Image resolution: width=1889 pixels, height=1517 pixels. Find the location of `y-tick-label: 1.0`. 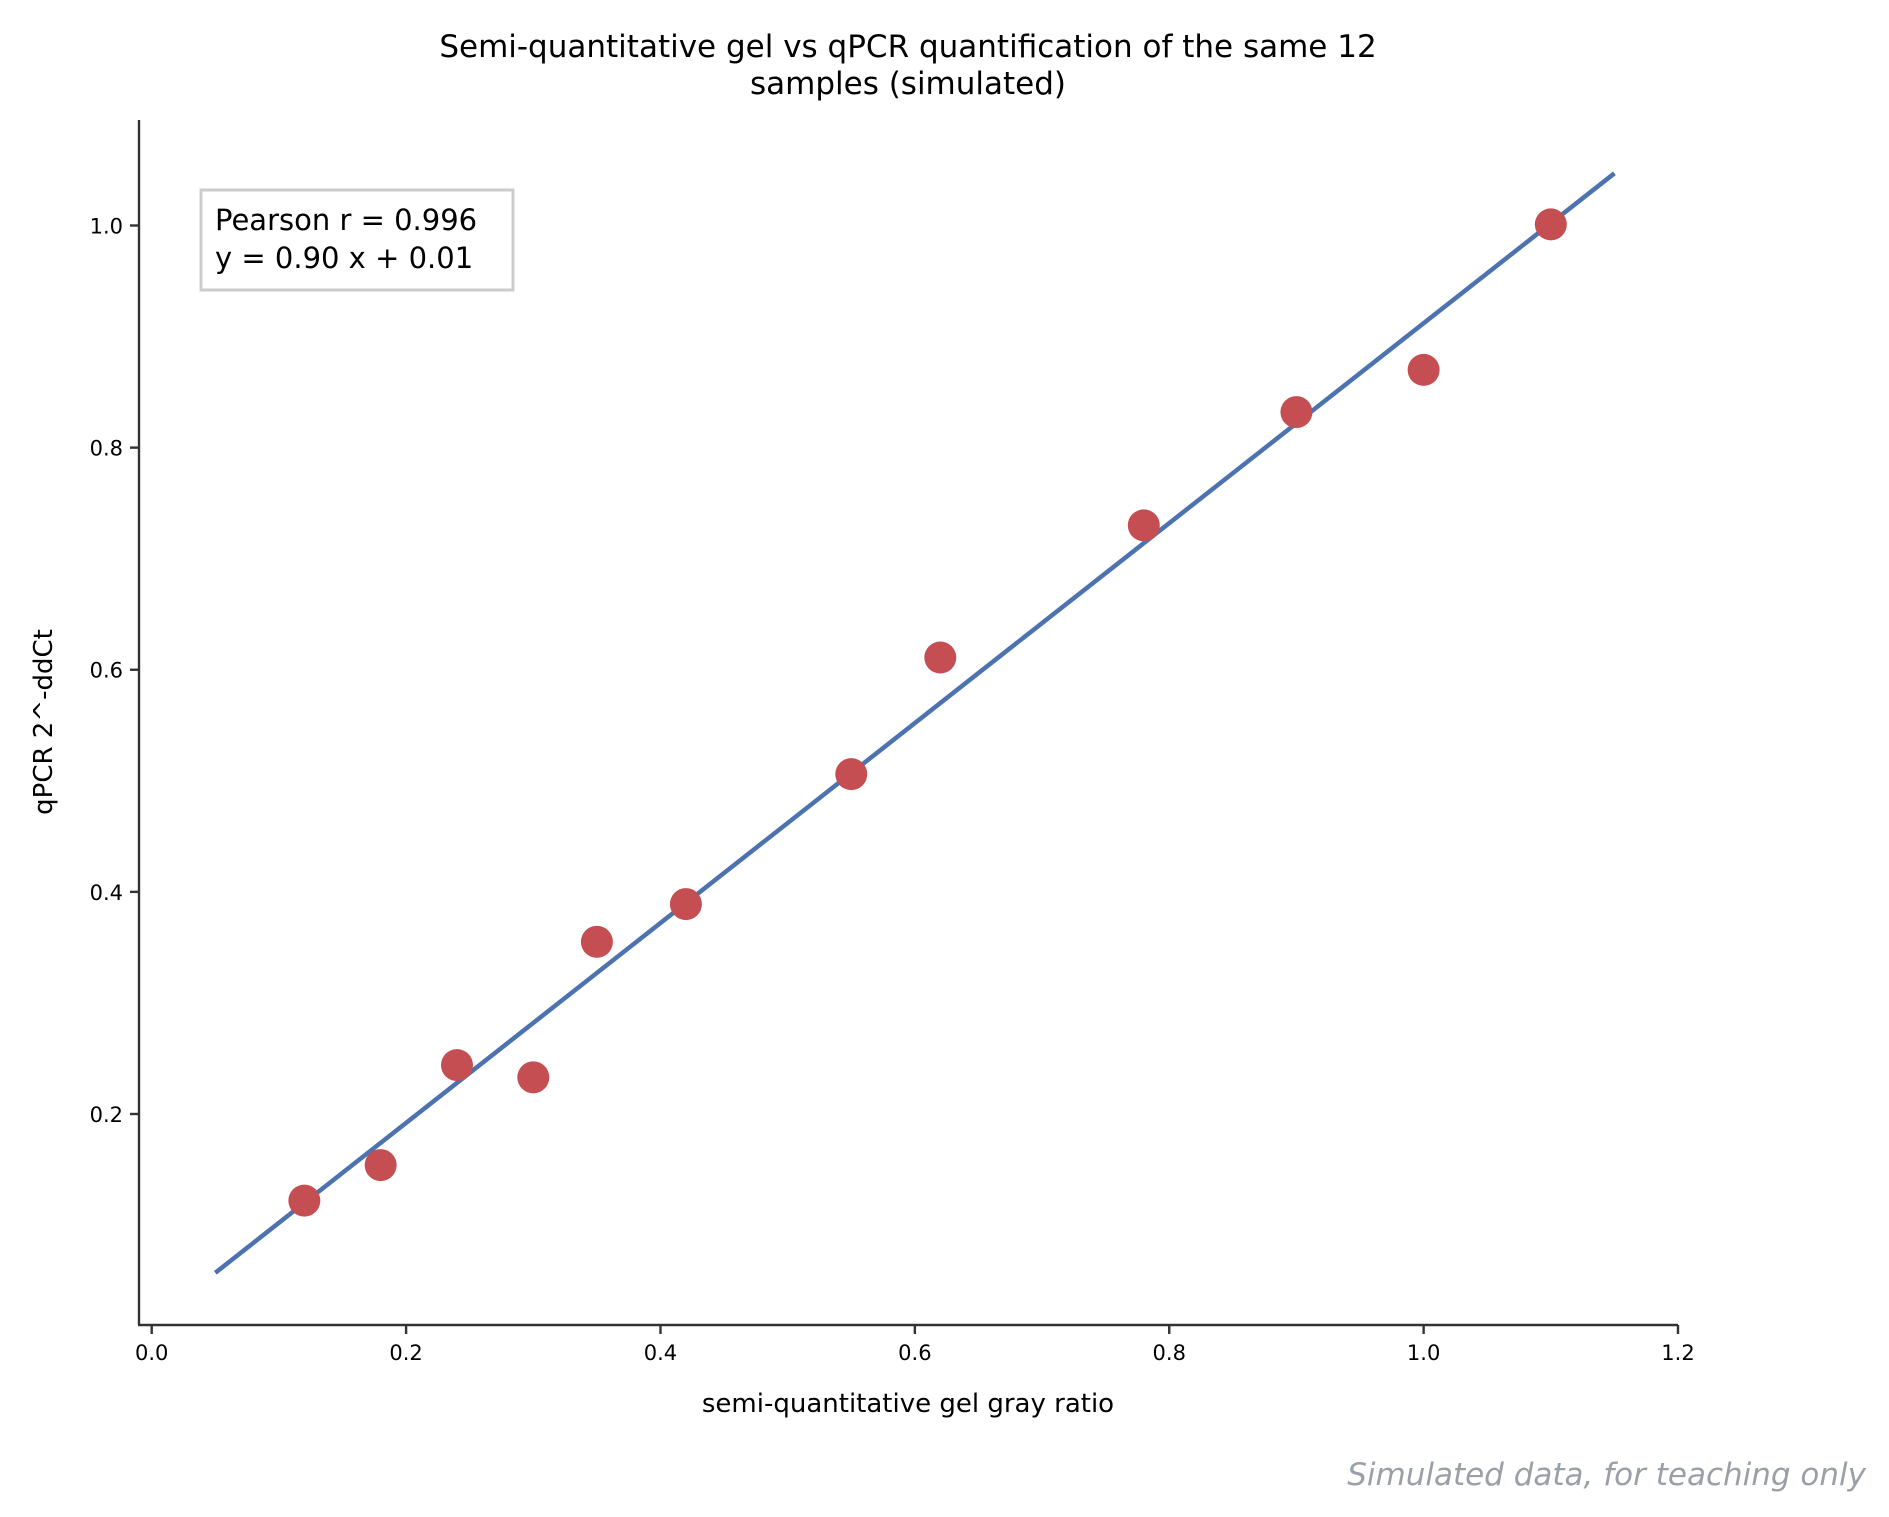

y-tick-label: 1.0 is located at coordinates (106, 227).